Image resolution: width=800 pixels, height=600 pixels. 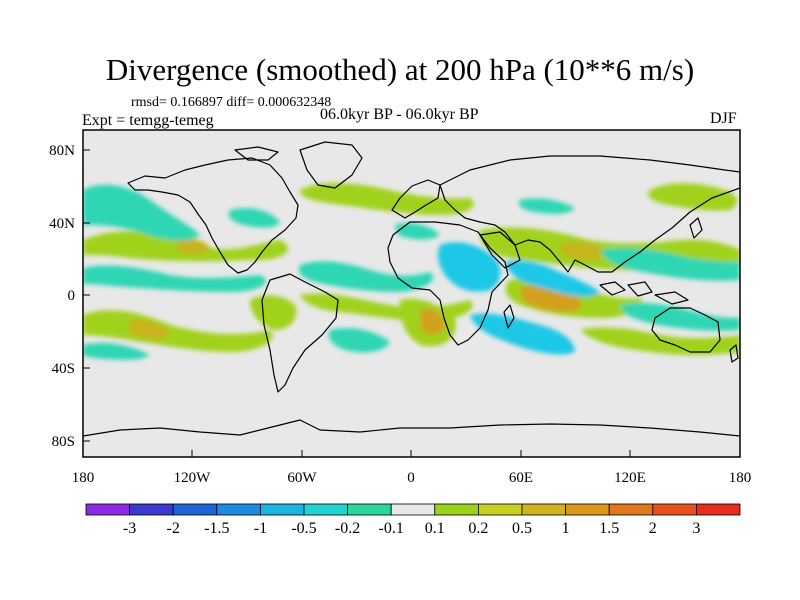 I want to click on colorbar-label: -1, so click(x=260, y=528).